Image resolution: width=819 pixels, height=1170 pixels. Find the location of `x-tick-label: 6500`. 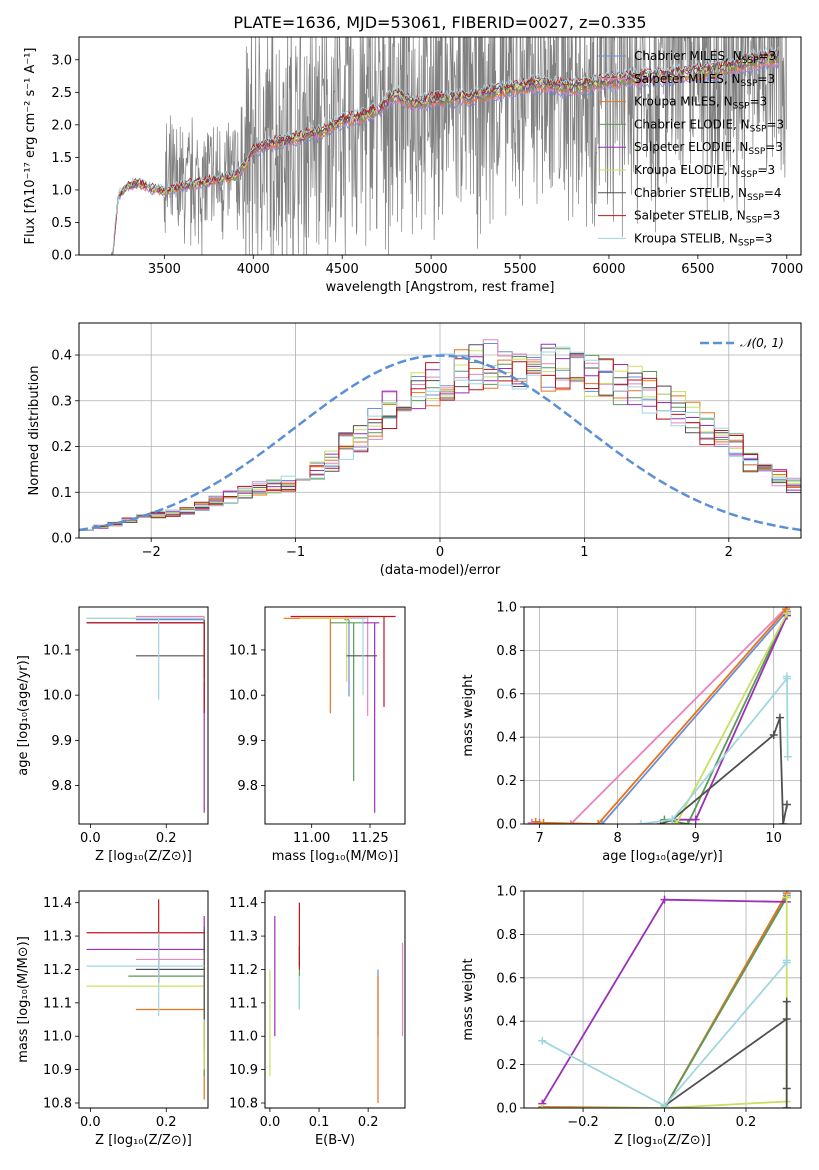

x-tick-label: 6500 is located at coordinates (697, 269).